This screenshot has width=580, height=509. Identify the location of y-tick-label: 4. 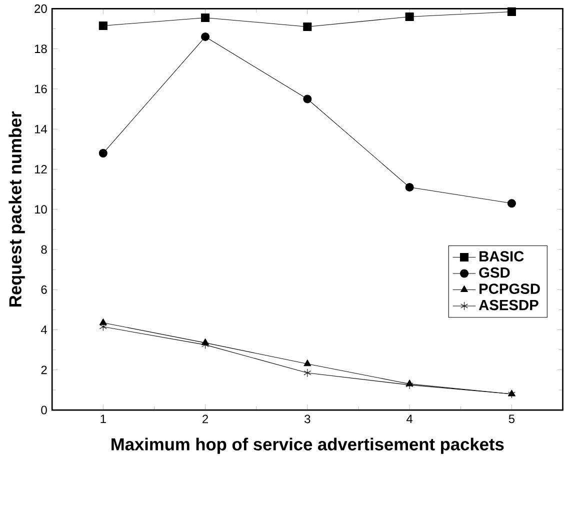
(44, 329).